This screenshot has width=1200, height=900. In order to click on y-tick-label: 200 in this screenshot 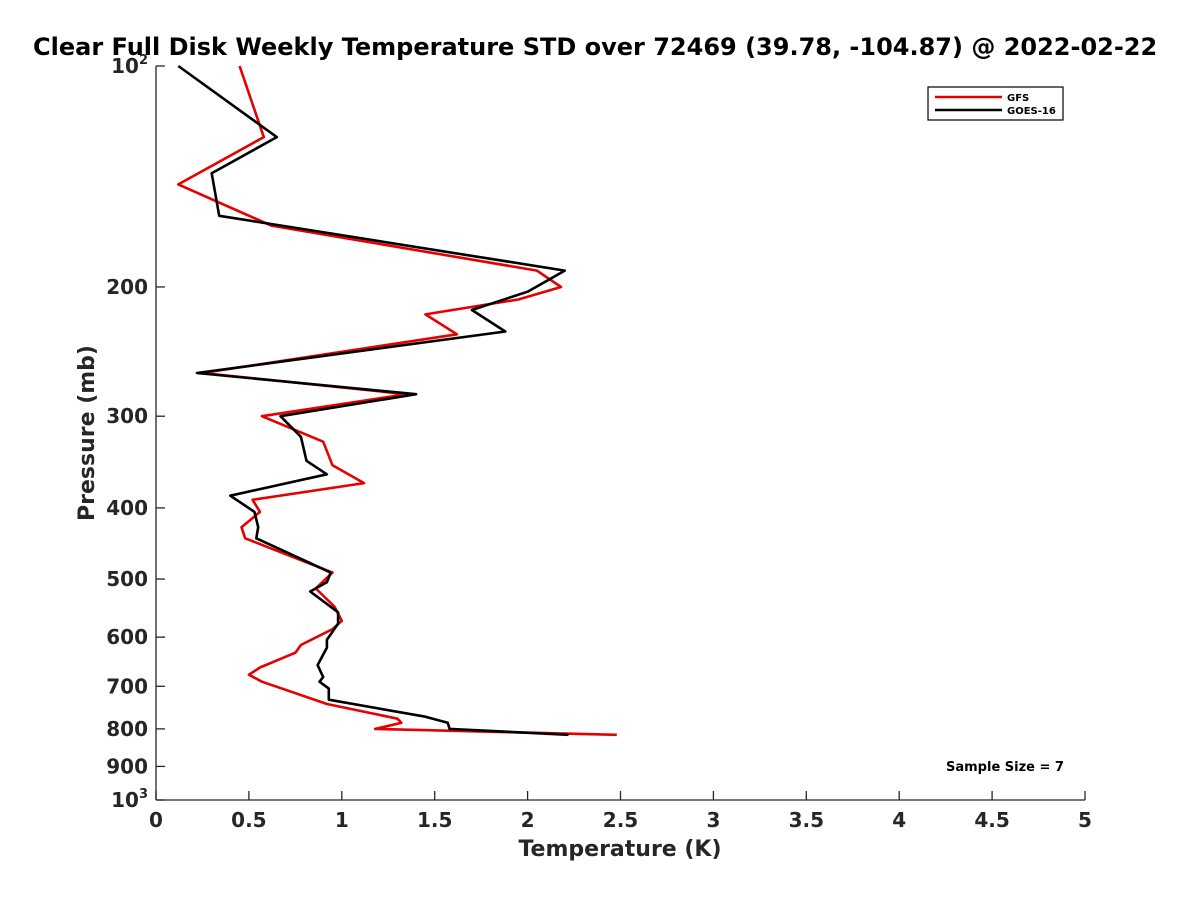, I will do `click(127, 287)`.